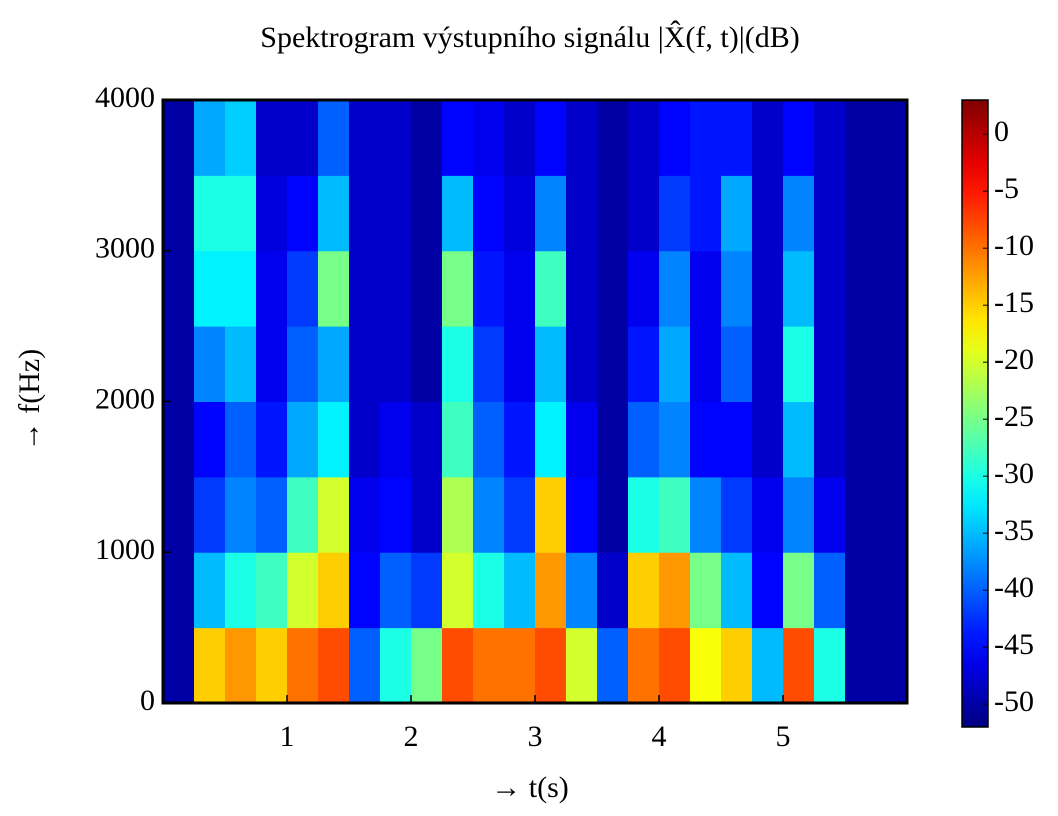 The width and height of the screenshot is (1058, 816). Describe the element at coordinates (125, 549) in the screenshot. I see `y-tick-label: 1000` at that location.